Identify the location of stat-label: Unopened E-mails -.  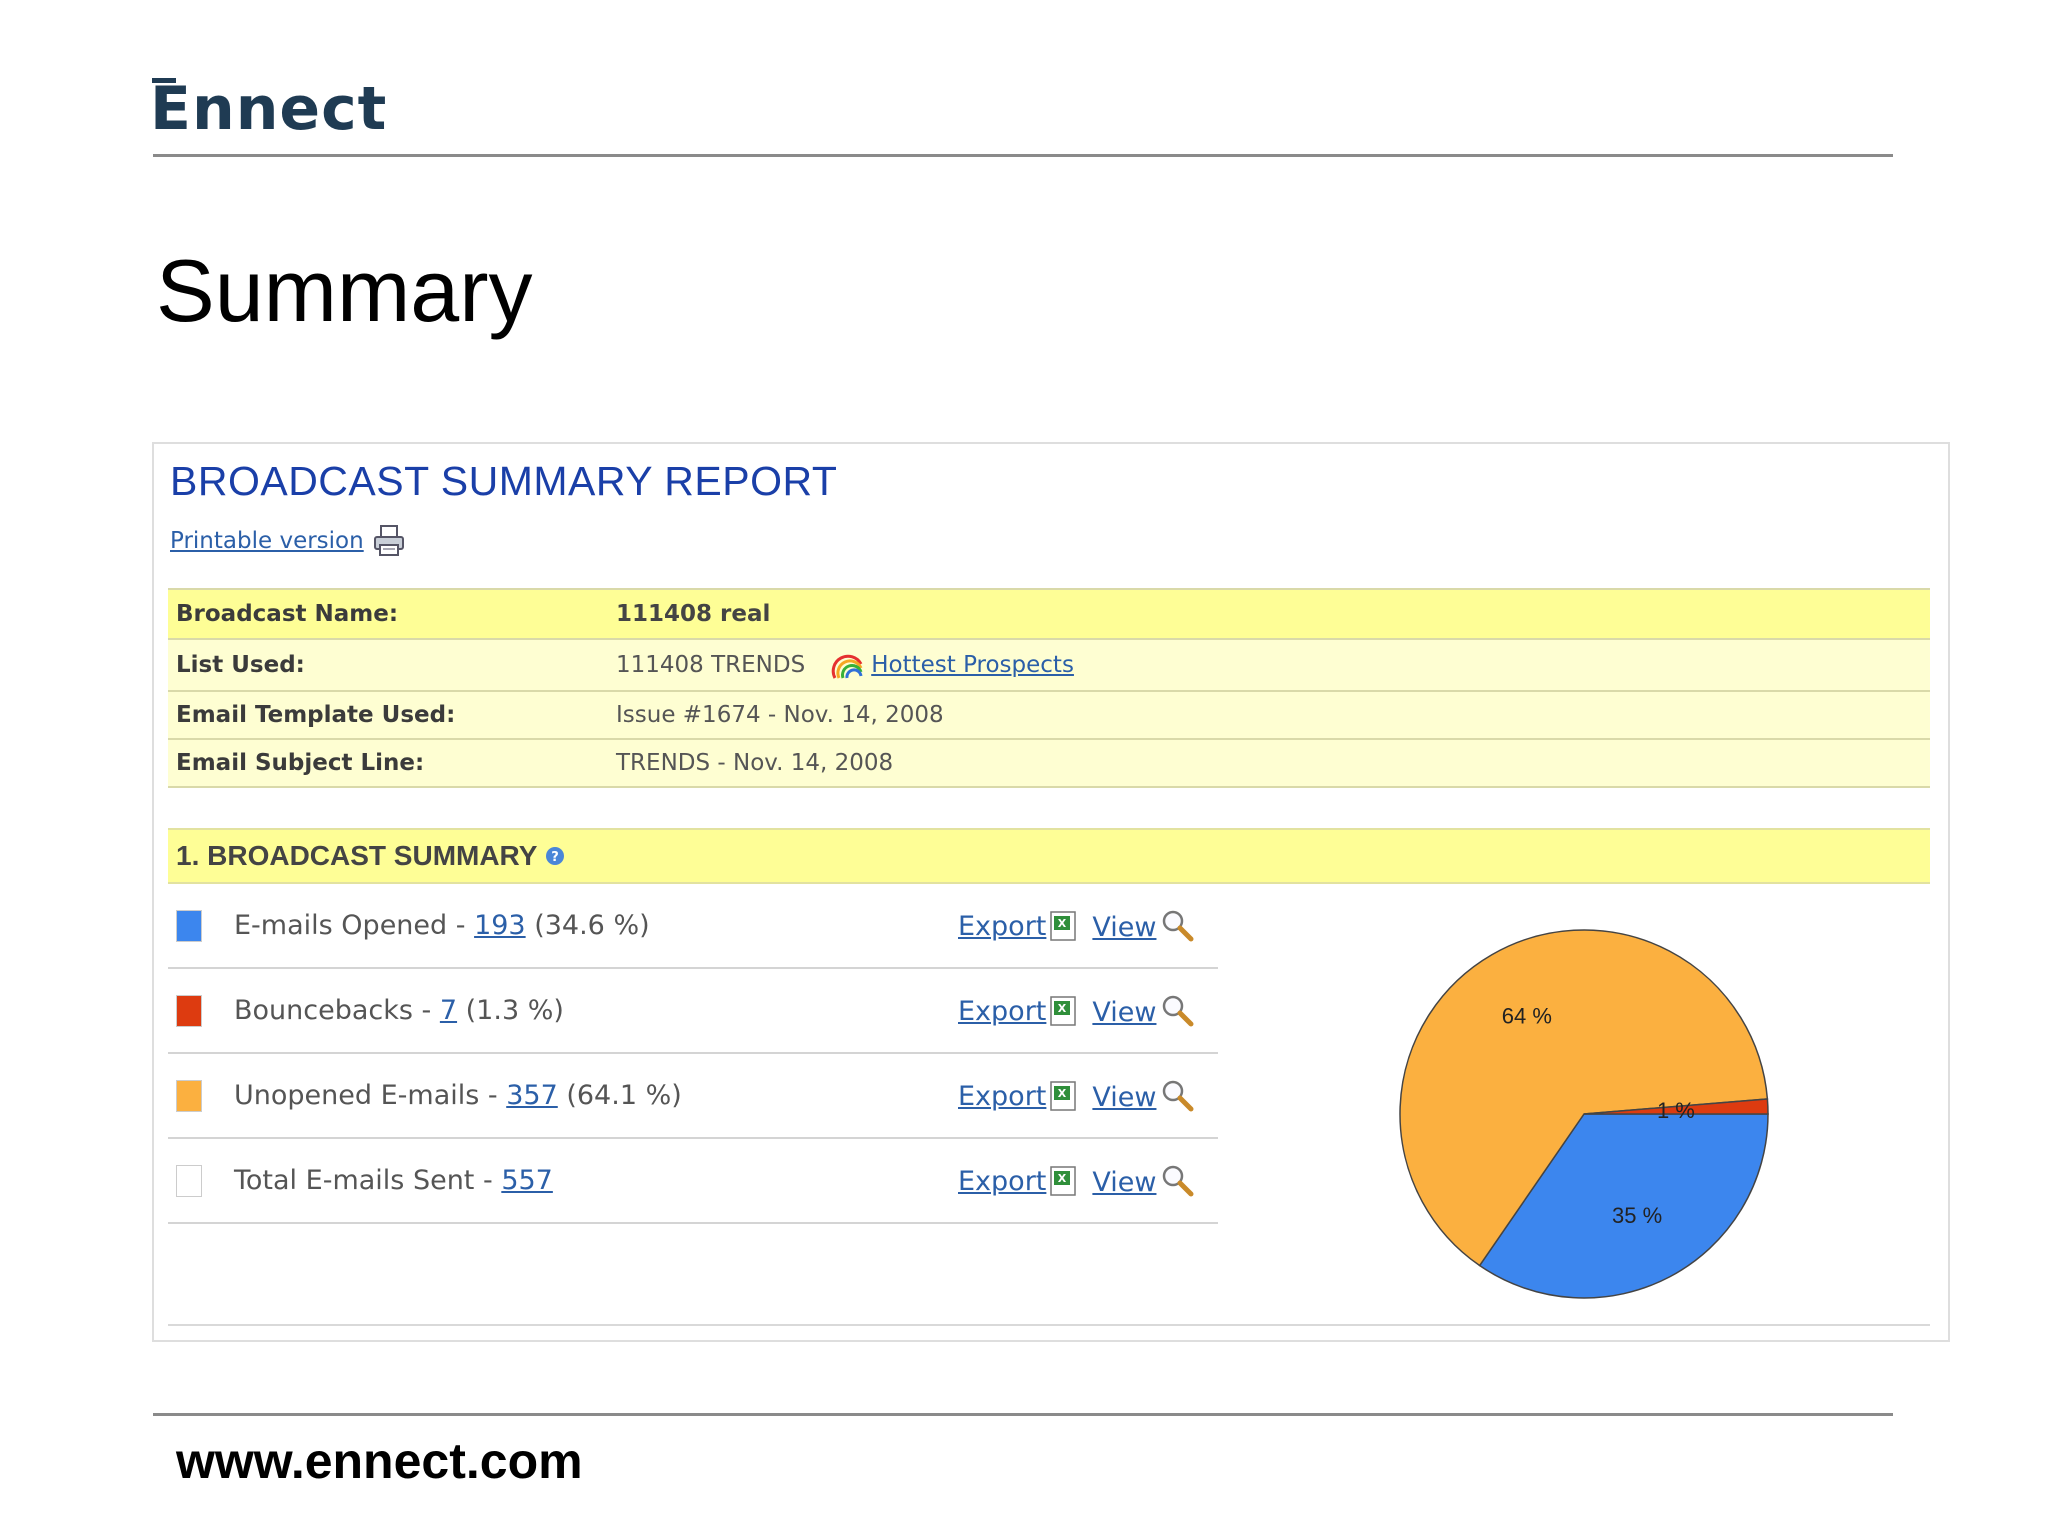
(370, 1095).